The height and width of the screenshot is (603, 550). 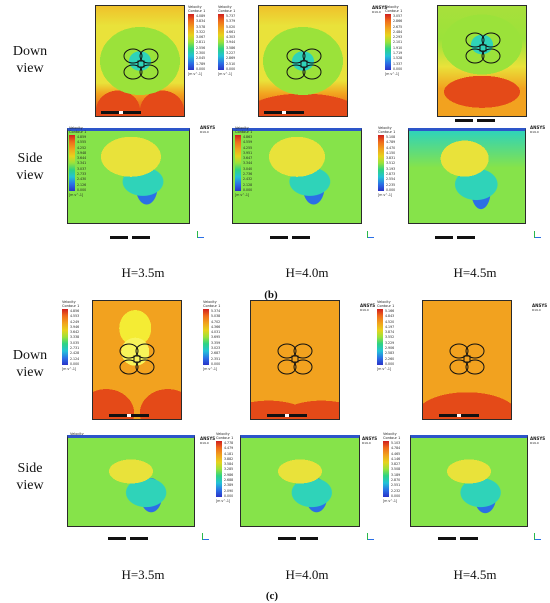 What do you see at coordinates (75, 321) in the screenshot?
I see `legend-tick: 4.249` at bounding box center [75, 321].